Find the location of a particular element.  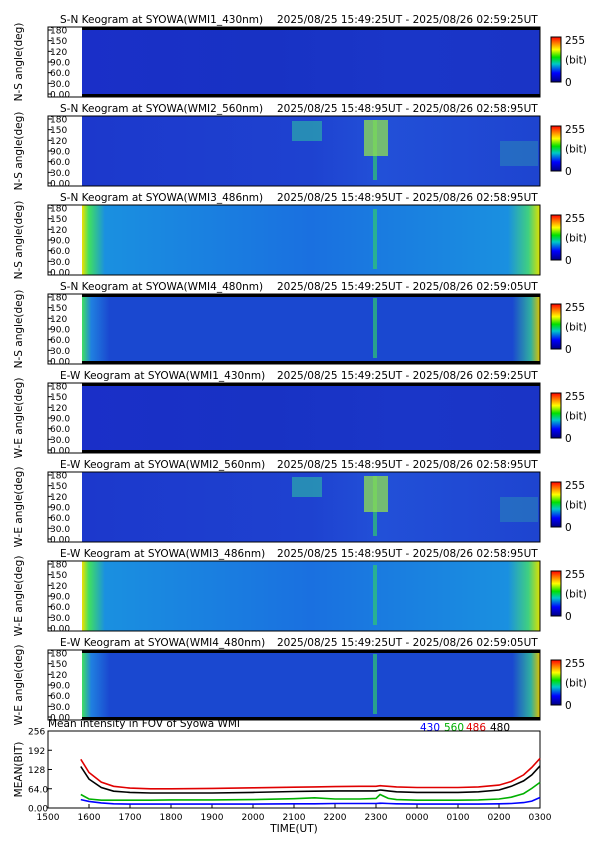

line-chart-title: Mean intensity in FOV of Syowa WMI is located at coordinates (144, 724).